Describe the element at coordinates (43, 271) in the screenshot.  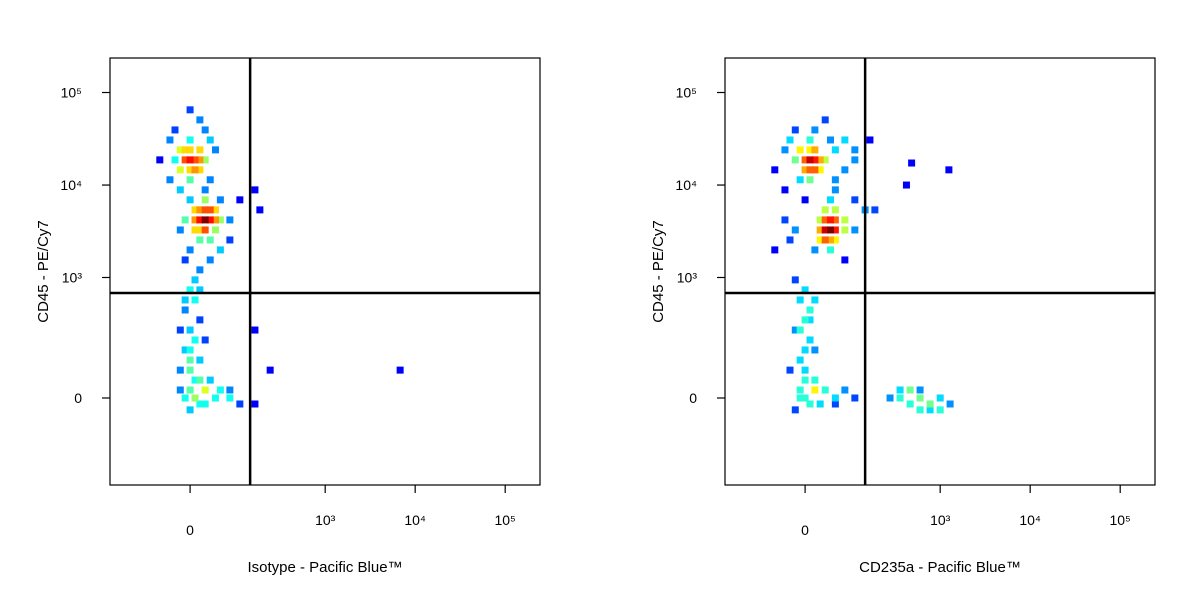
I see `y-axis-label: CD45 - PE/Cy7` at that location.